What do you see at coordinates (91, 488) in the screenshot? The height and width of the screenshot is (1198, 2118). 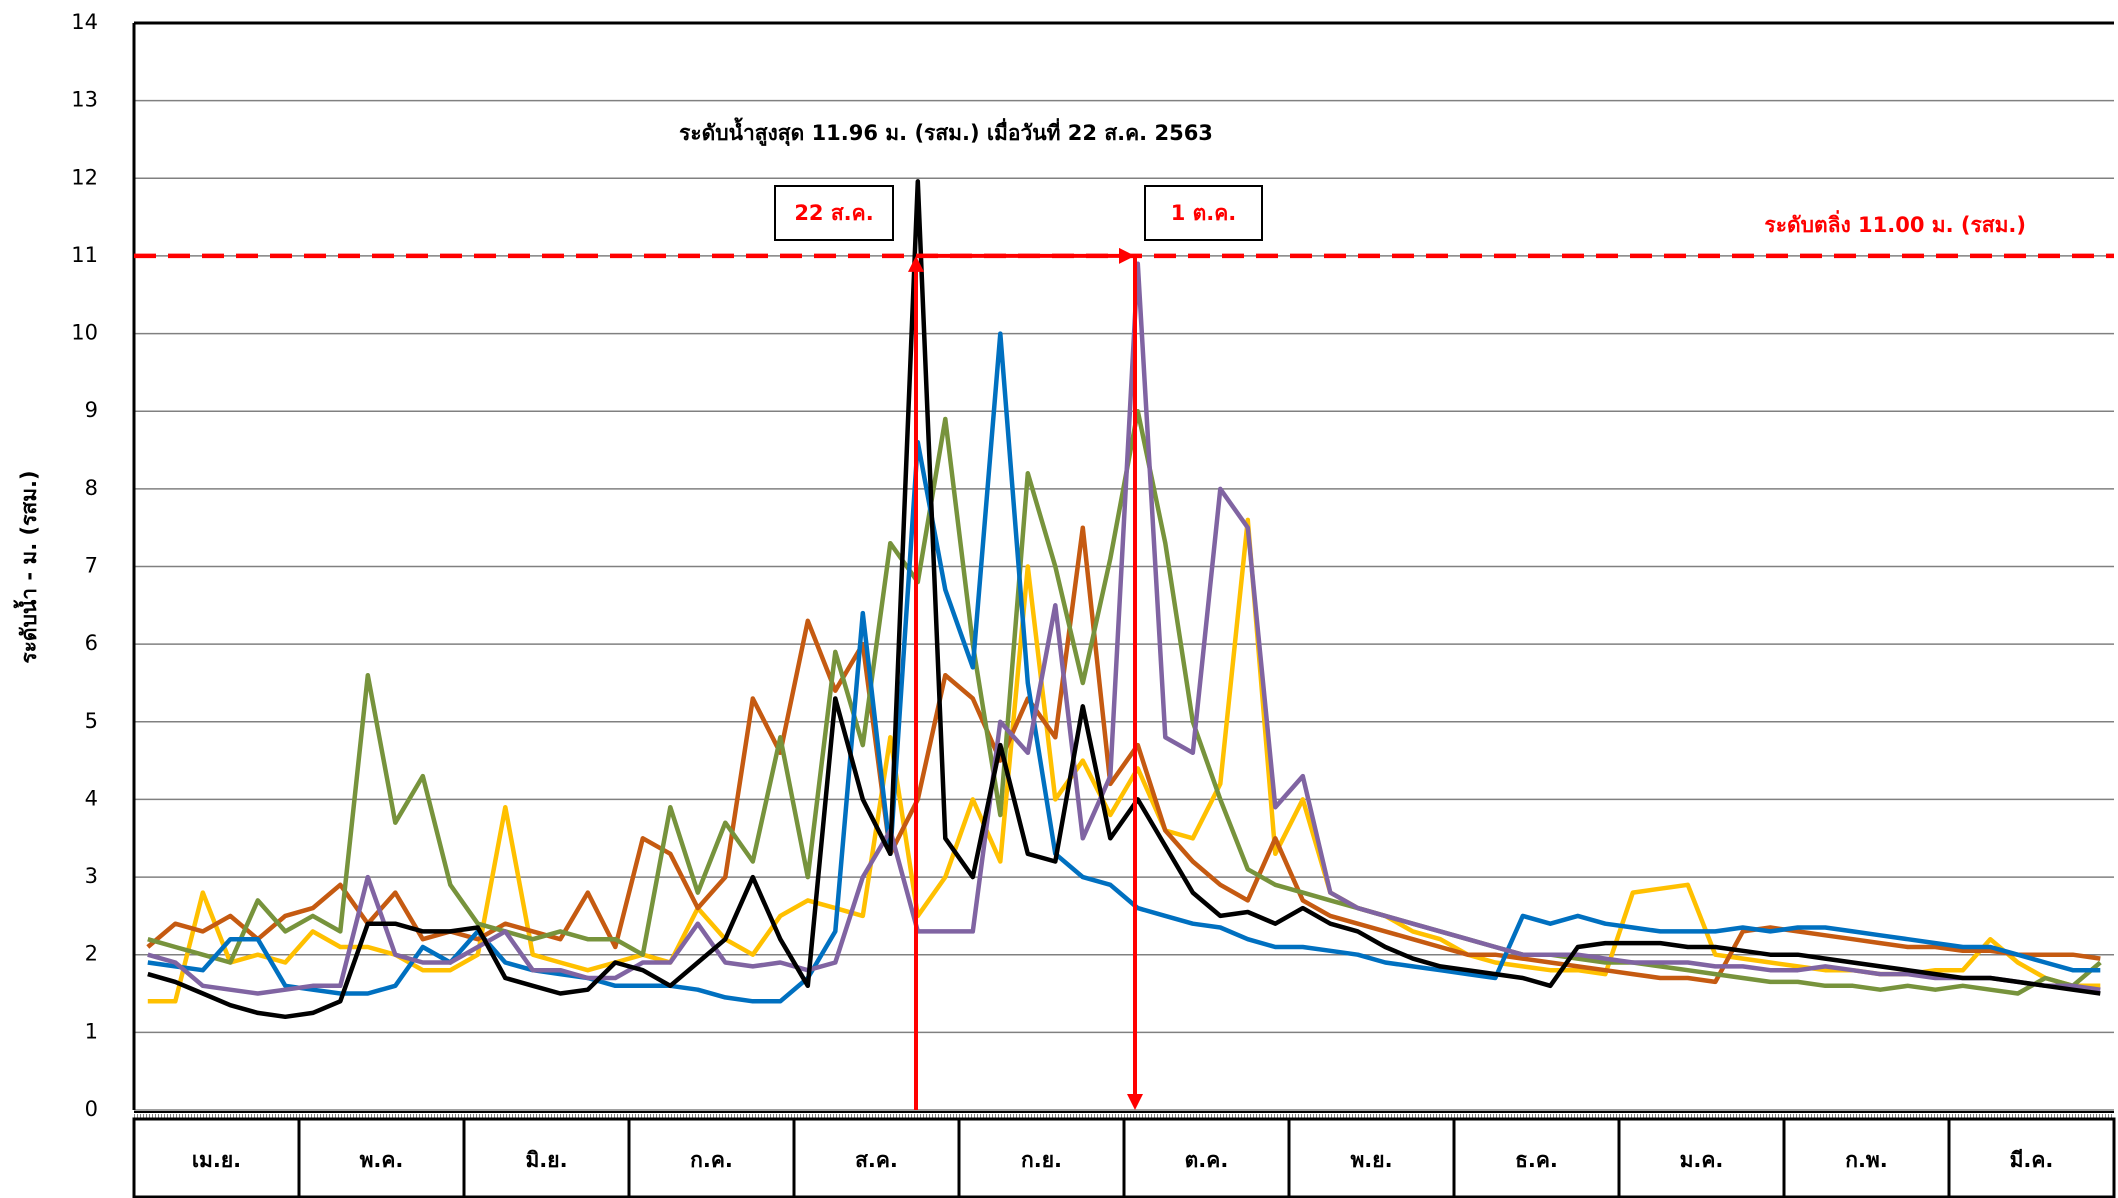 I see `y-tick-label: 8` at bounding box center [91, 488].